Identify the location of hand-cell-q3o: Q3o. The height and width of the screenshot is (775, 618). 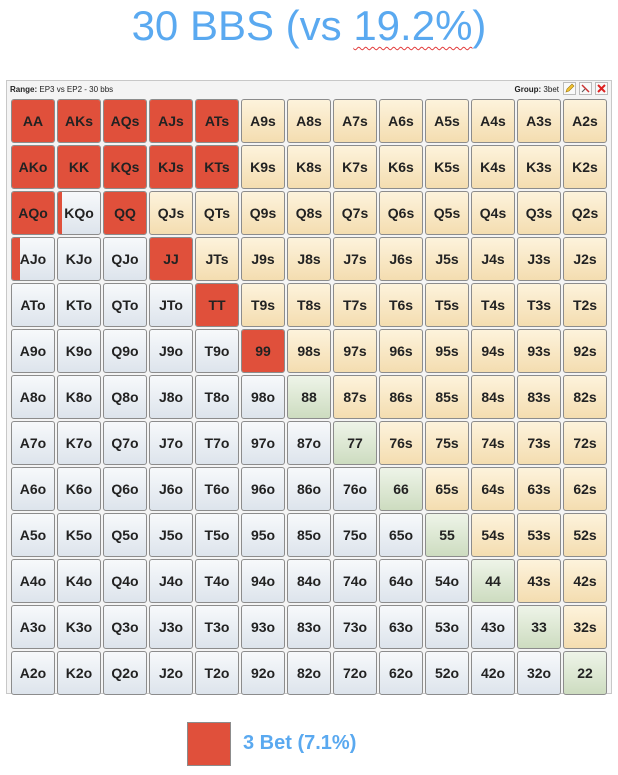
(125, 627).